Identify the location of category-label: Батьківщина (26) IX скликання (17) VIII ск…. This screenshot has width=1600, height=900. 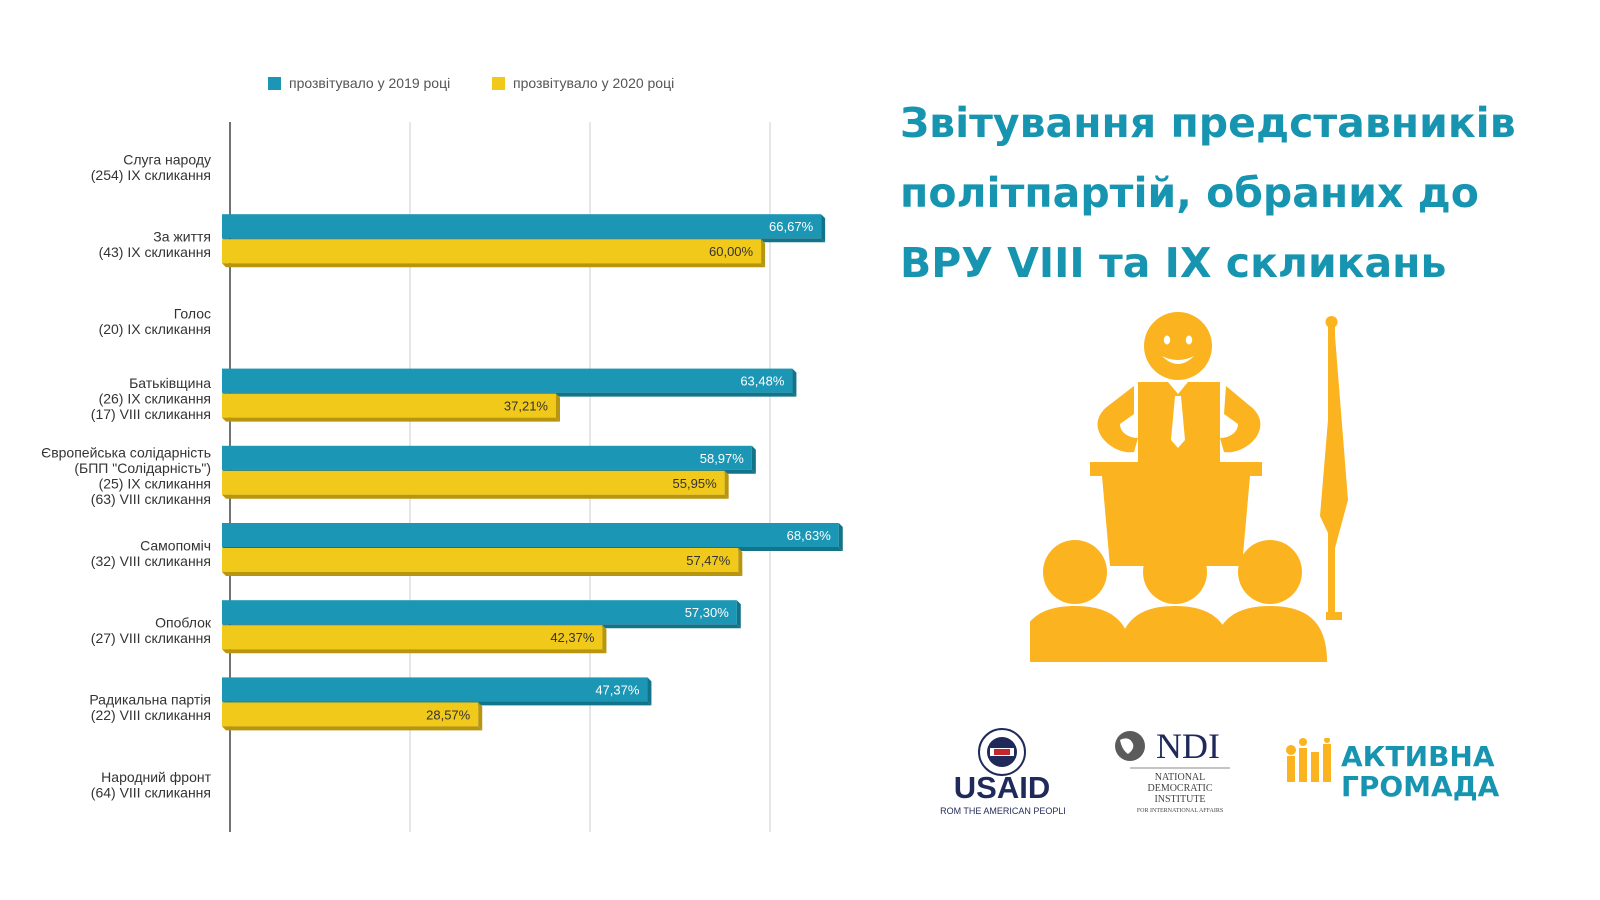
(151, 398).